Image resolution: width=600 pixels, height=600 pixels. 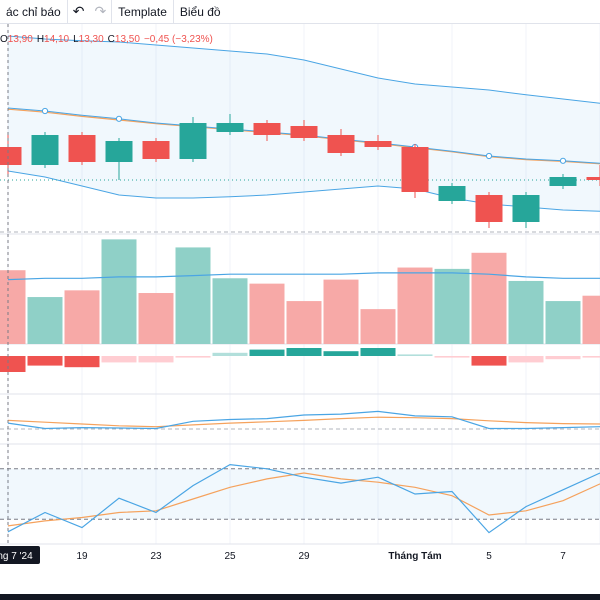 I want to click on bollinger-upper-line, so click(x=303, y=69).